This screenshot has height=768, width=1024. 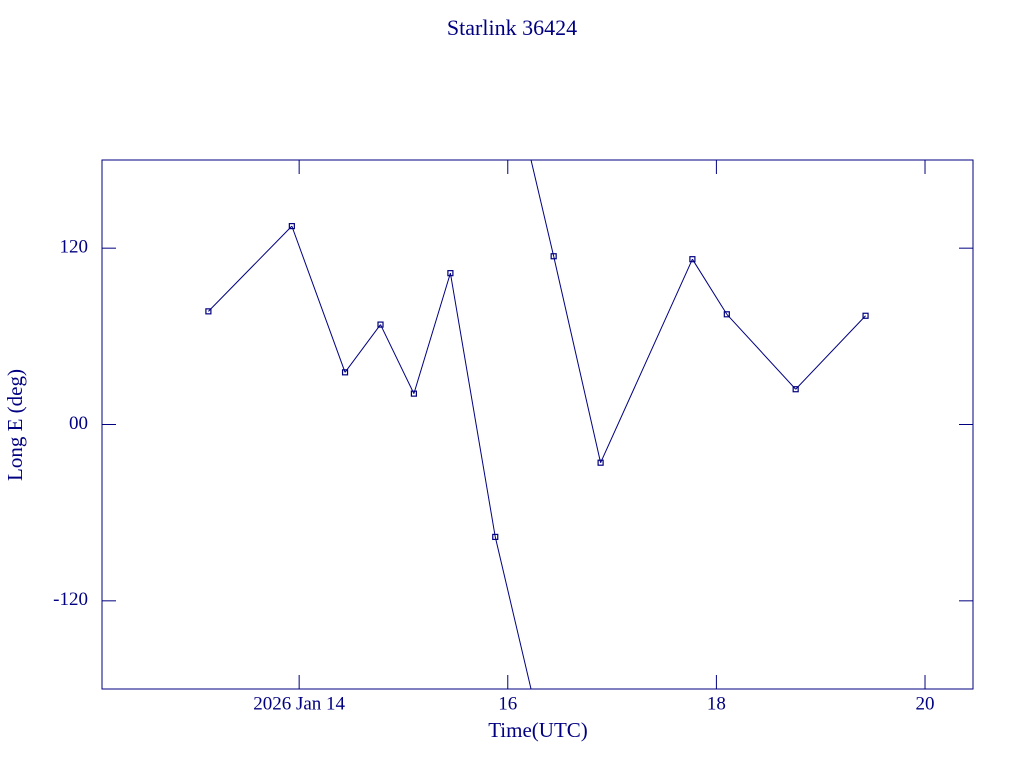 I want to click on chart-title: Starlink 36424, so click(x=512, y=27).